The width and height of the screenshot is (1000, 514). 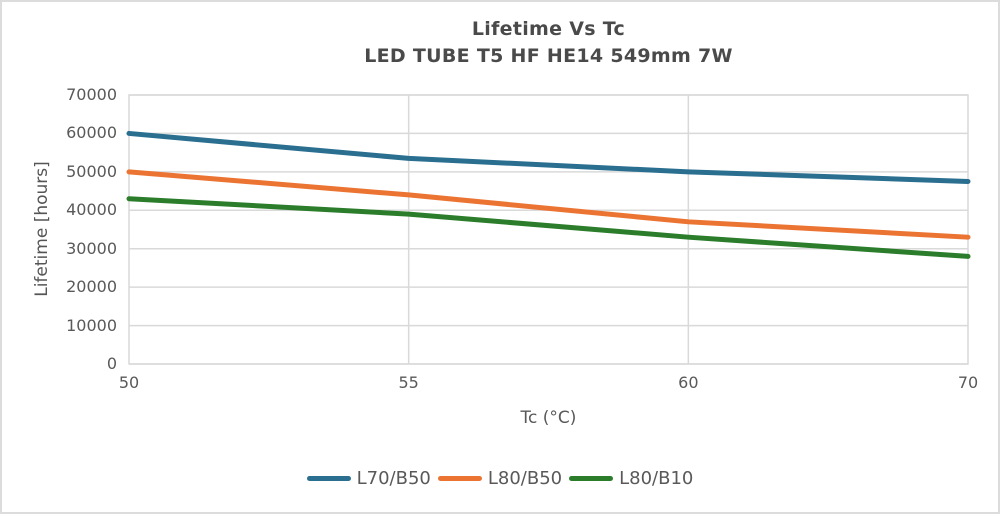 I want to click on legend-swatch-l80-b10, so click(x=591, y=478).